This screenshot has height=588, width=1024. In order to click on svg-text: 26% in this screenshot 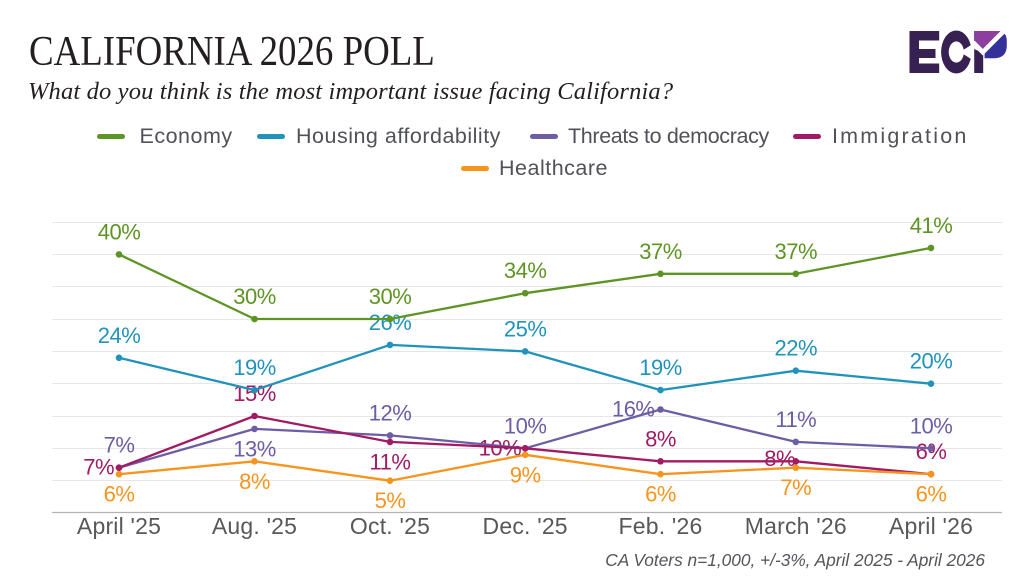, I will do `click(390, 322)`.